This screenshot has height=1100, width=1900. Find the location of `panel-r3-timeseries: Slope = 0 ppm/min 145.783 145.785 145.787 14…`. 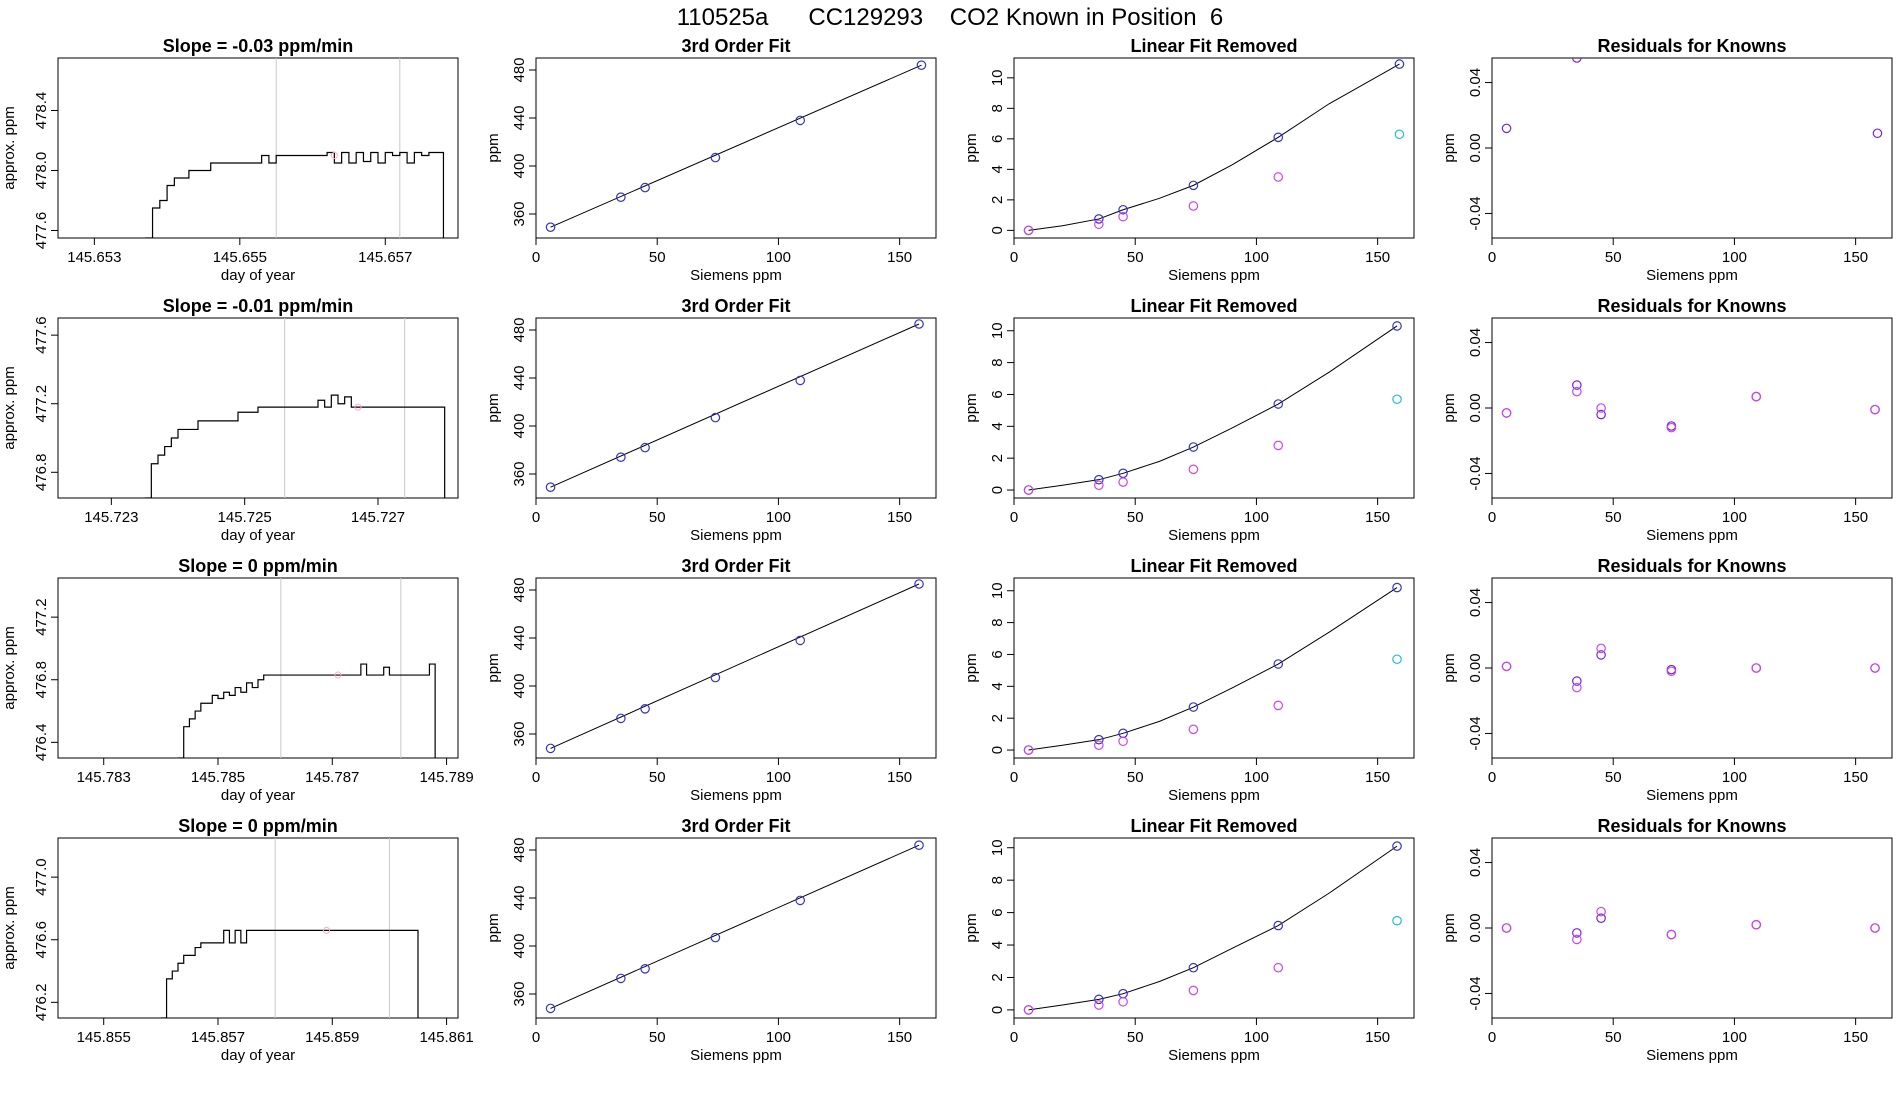

panel-r3-timeseries: Slope = 0 ppm/min 145.783 145.785 145.787 14… is located at coordinates (237, 680).